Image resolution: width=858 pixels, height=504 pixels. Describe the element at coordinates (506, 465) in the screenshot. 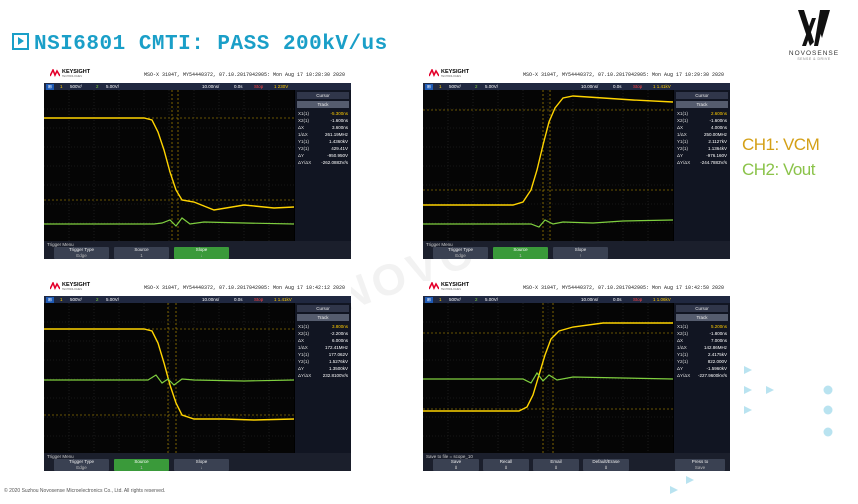

I see `recall-button: Recall ⬇` at that location.